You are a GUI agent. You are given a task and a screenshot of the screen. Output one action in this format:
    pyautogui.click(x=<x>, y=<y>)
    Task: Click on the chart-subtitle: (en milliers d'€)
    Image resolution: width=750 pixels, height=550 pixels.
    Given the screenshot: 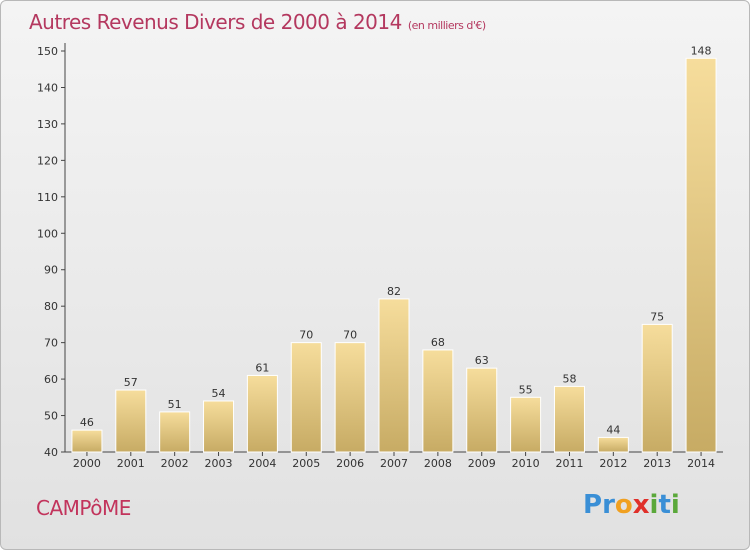 What is the action you would take?
    pyautogui.click(x=446, y=25)
    